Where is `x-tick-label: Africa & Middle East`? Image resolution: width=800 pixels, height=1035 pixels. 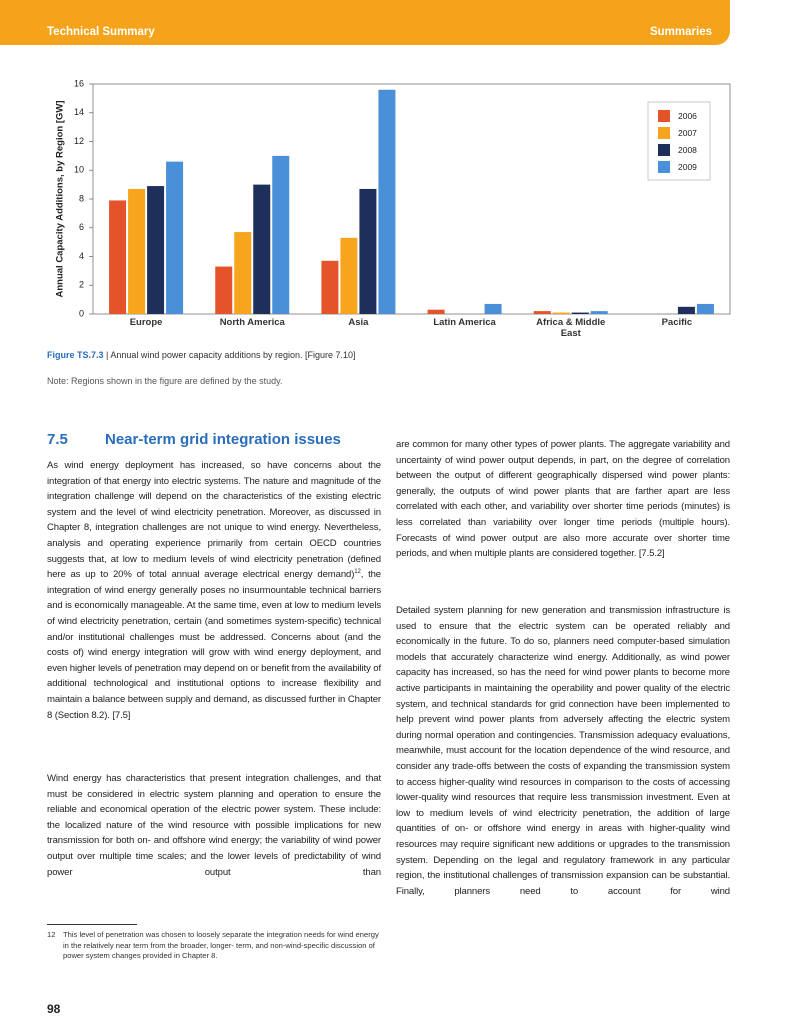 x-tick-label: Africa & Middle East is located at coordinates (571, 328).